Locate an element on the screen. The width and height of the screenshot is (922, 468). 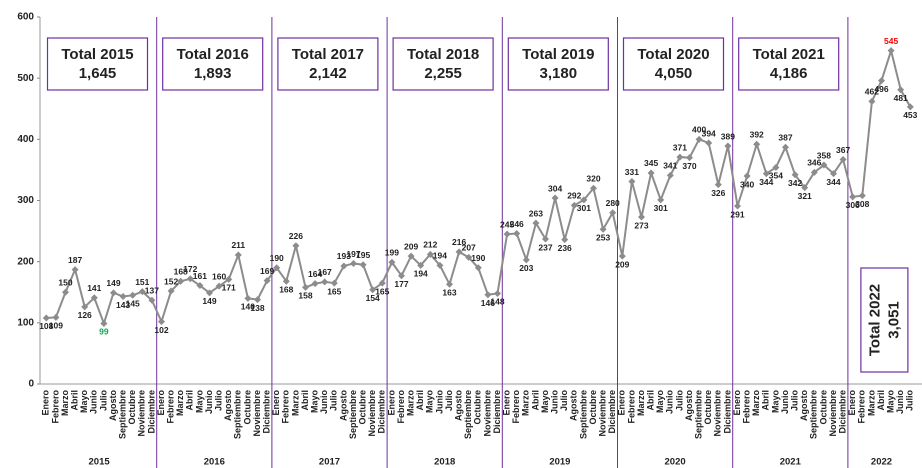
value-label: 226 is located at coordinates (296, 236).